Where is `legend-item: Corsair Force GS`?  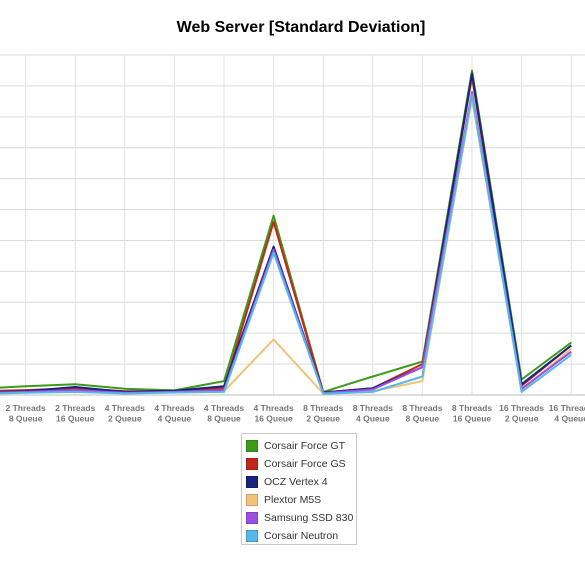 legend-item: Corsair Force GS is located at coordinates (301, 464).